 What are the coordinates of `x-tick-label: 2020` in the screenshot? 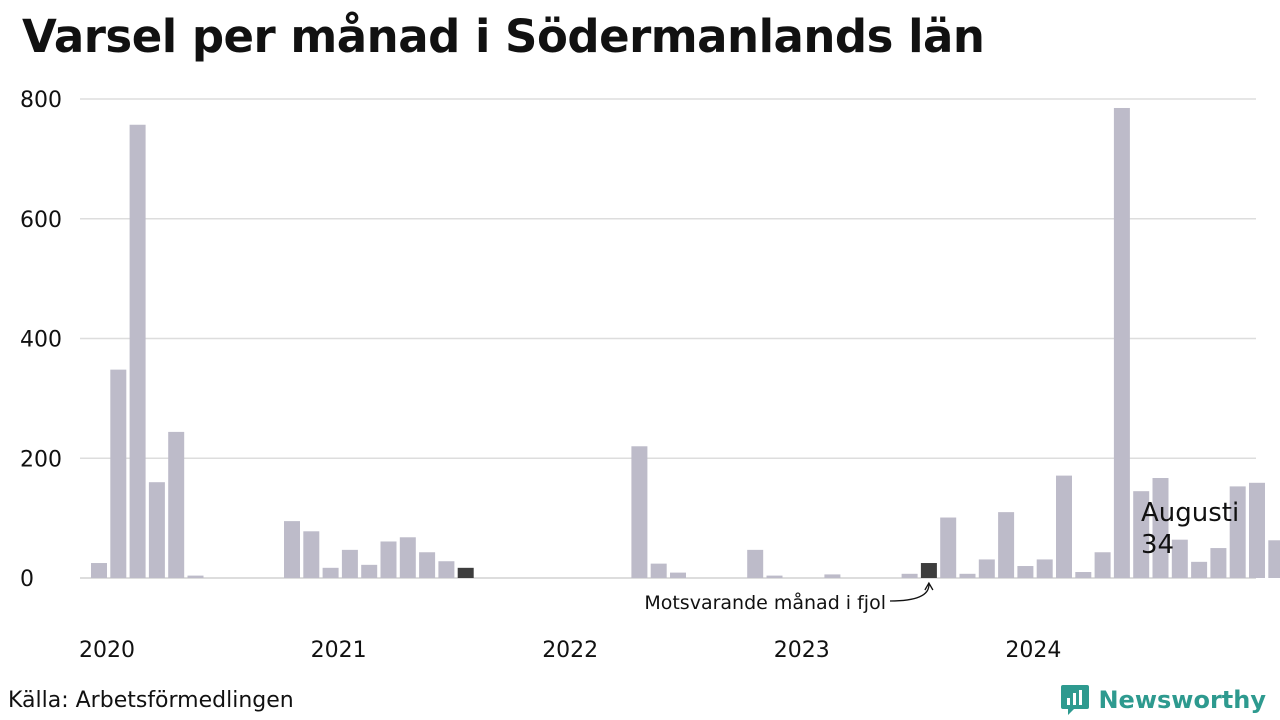 It's located at (107, 650).